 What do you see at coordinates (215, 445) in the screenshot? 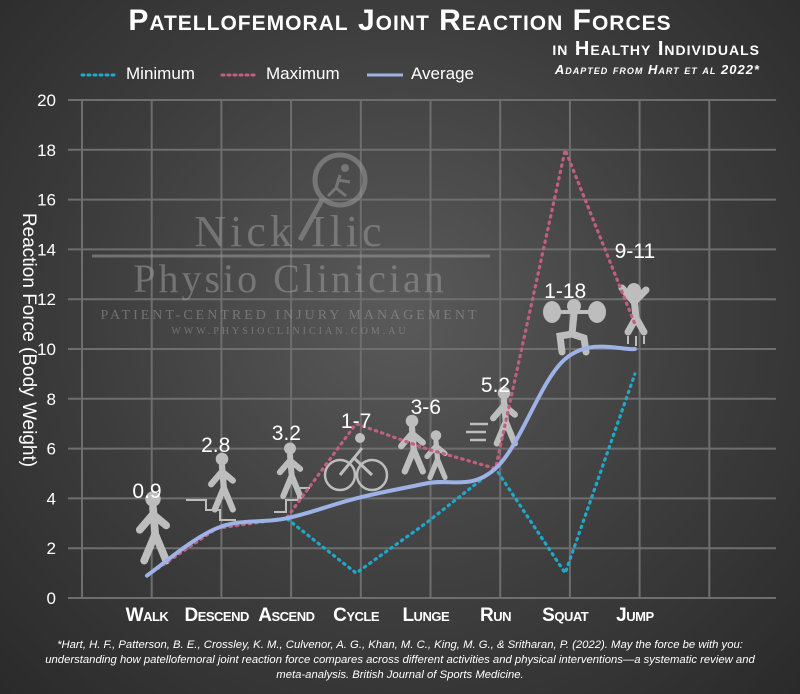
I see `data-label: 2.8` at bounding box center [215, 445].